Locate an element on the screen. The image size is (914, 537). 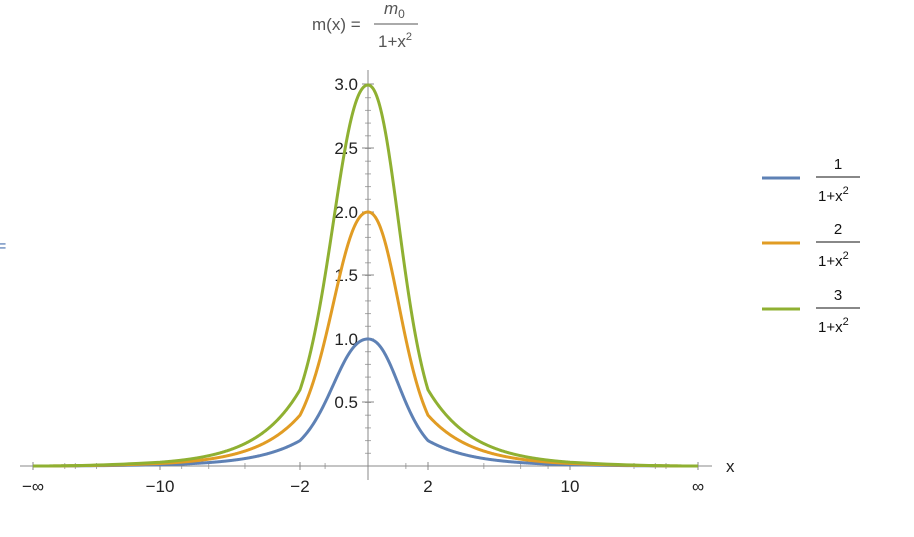
y-tick-label: 0.5 is located at coordinates (346, 402).